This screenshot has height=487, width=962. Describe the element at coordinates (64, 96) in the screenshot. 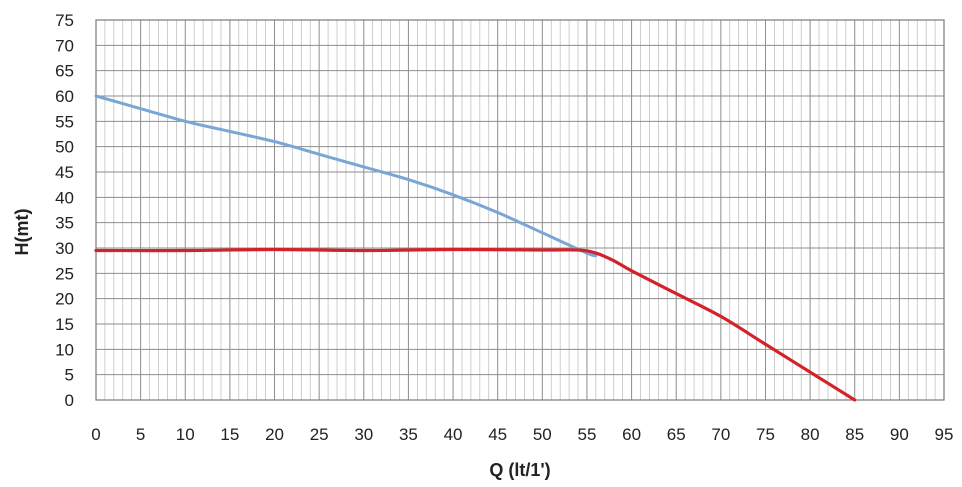

I see `y-tick-label: 60` at that location.